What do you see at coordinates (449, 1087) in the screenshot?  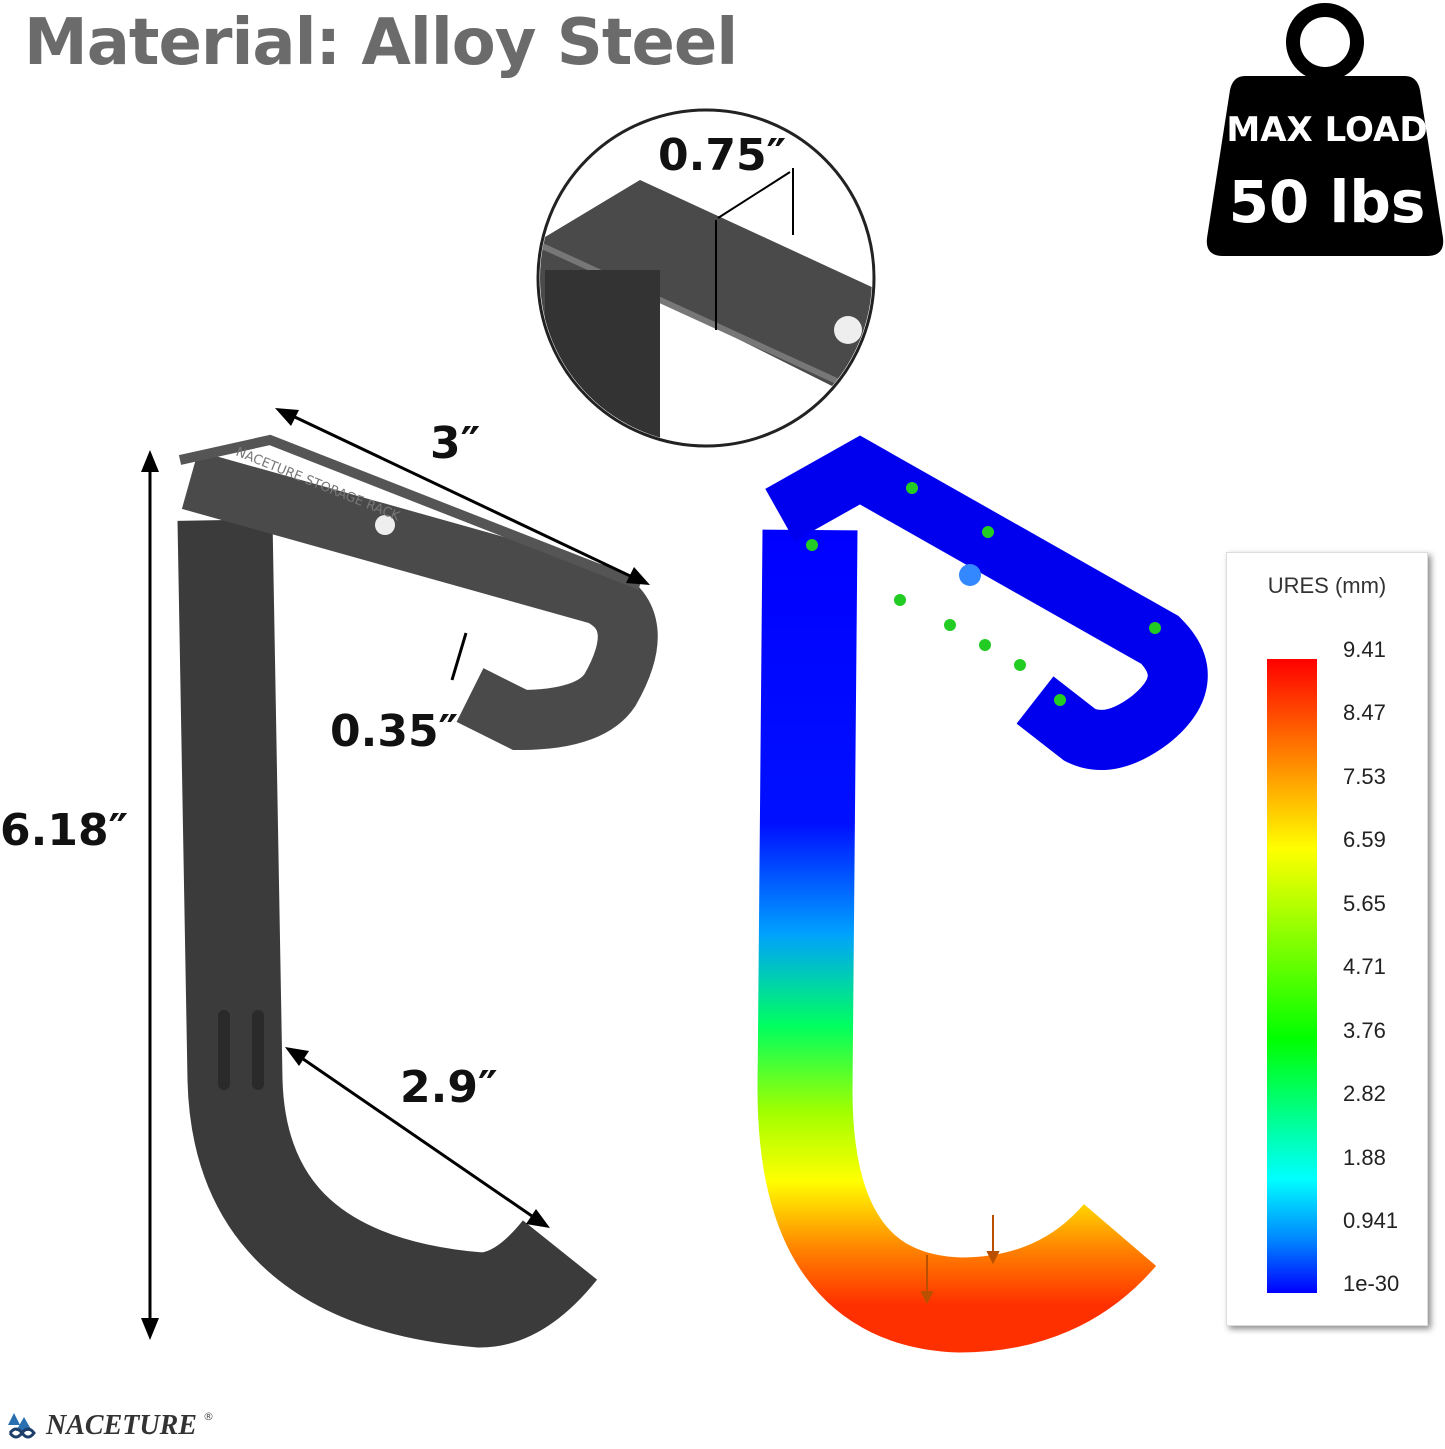 I see `dim-hook-depth: 2.9″` at bounding box center [449, 1087].